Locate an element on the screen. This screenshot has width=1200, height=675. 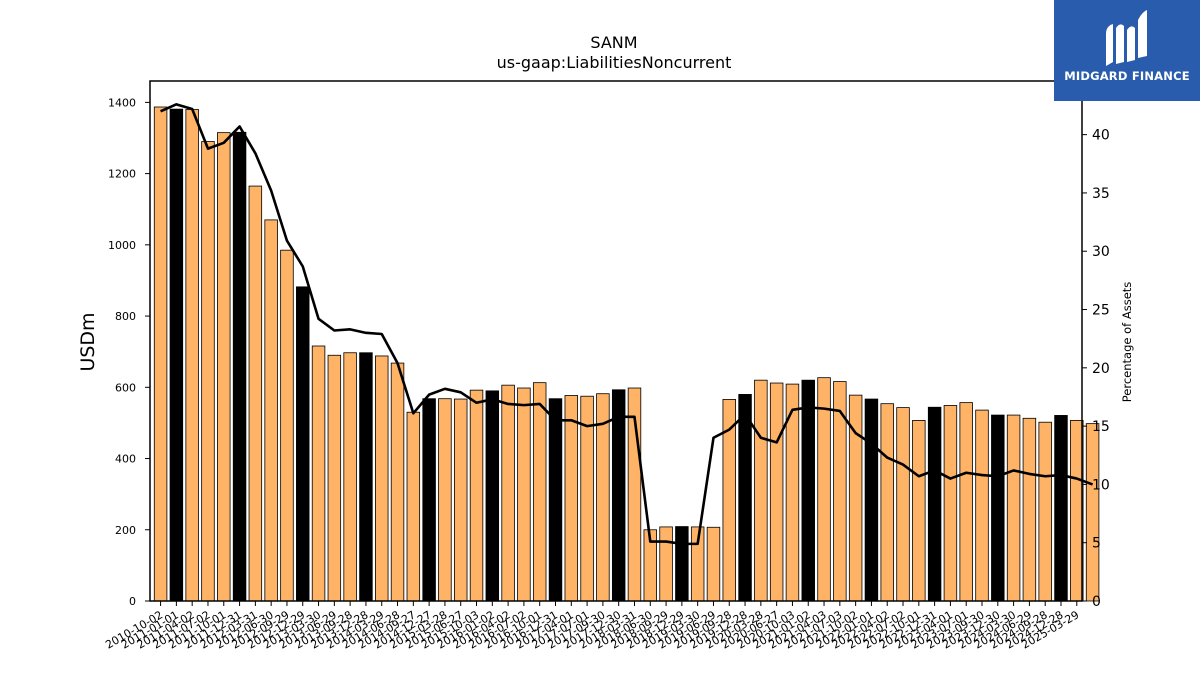
y-tick-label: 1000 is located at coordinates (122, 245).